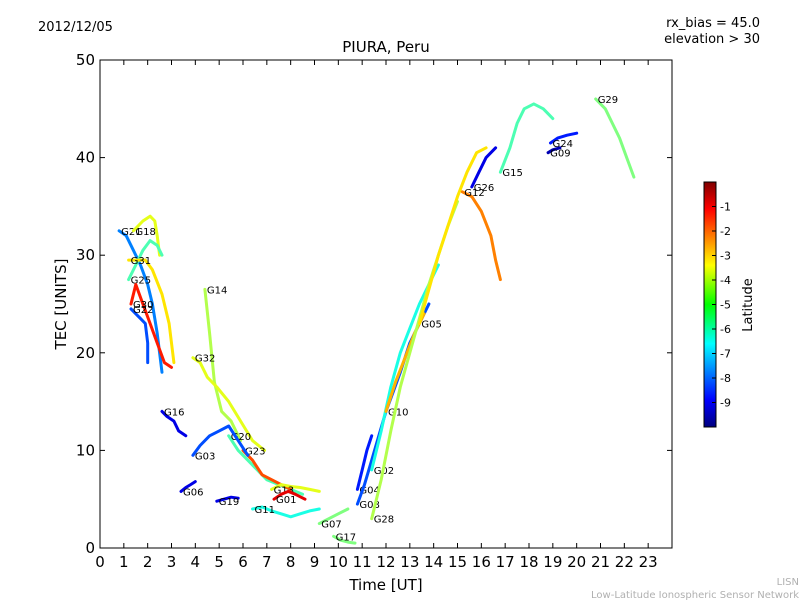  What do you see at coordinates (284, 490) in the screenshot?
I see `series-label-g13: G13` at bounding box center [284, 490].